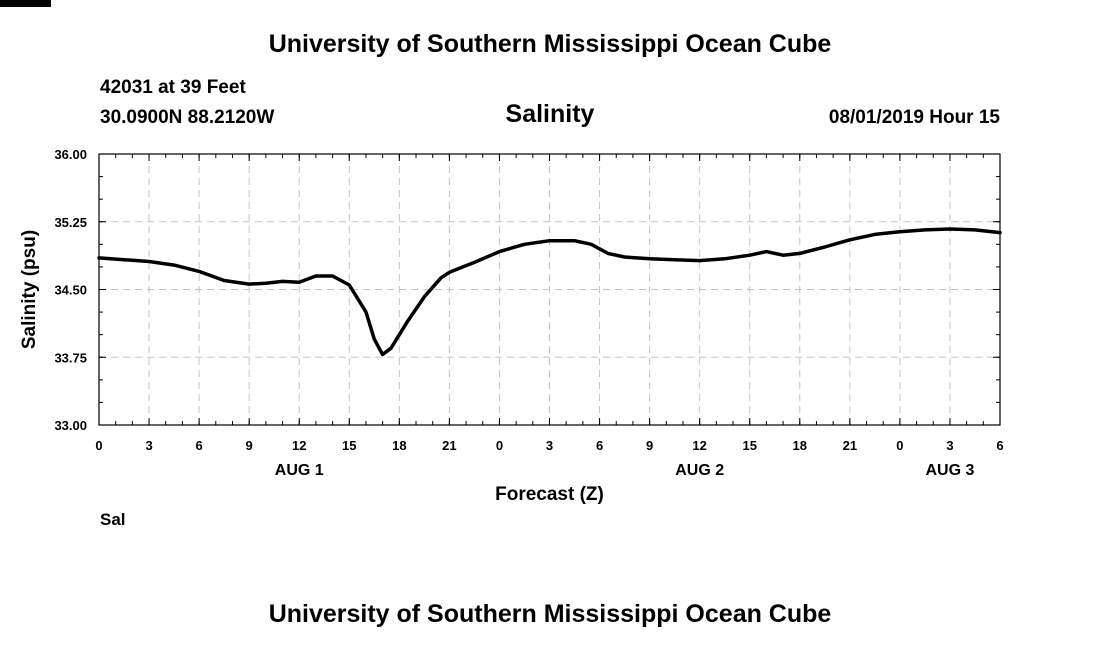  I want to click on legend-label: Sal, so click(113, 519).